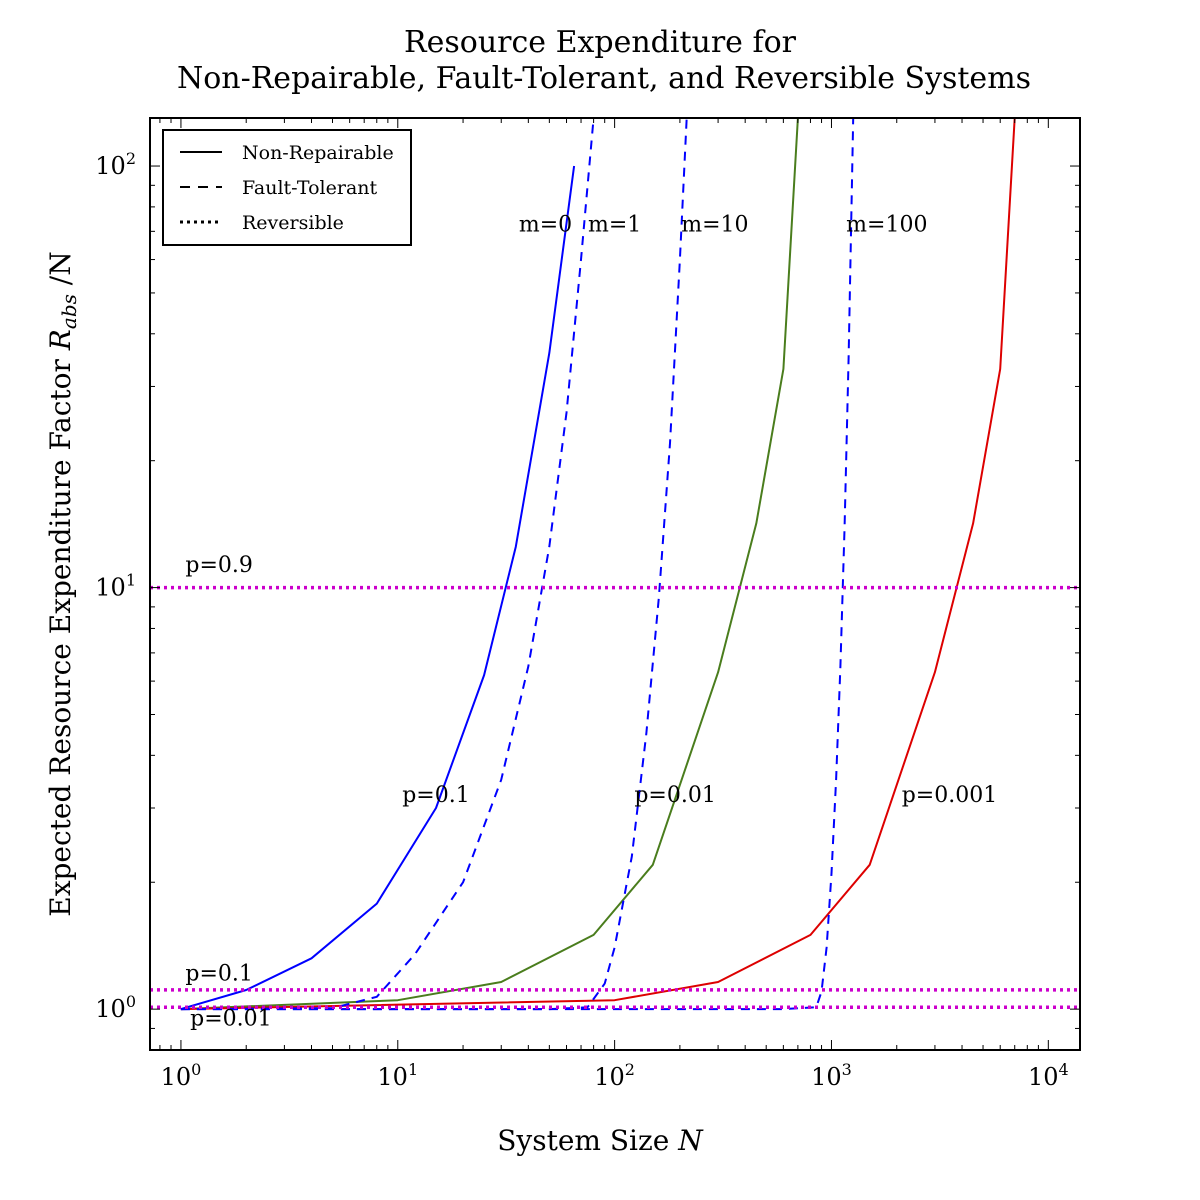  I want to click on y-tick-label: 10², so click(115, 164).